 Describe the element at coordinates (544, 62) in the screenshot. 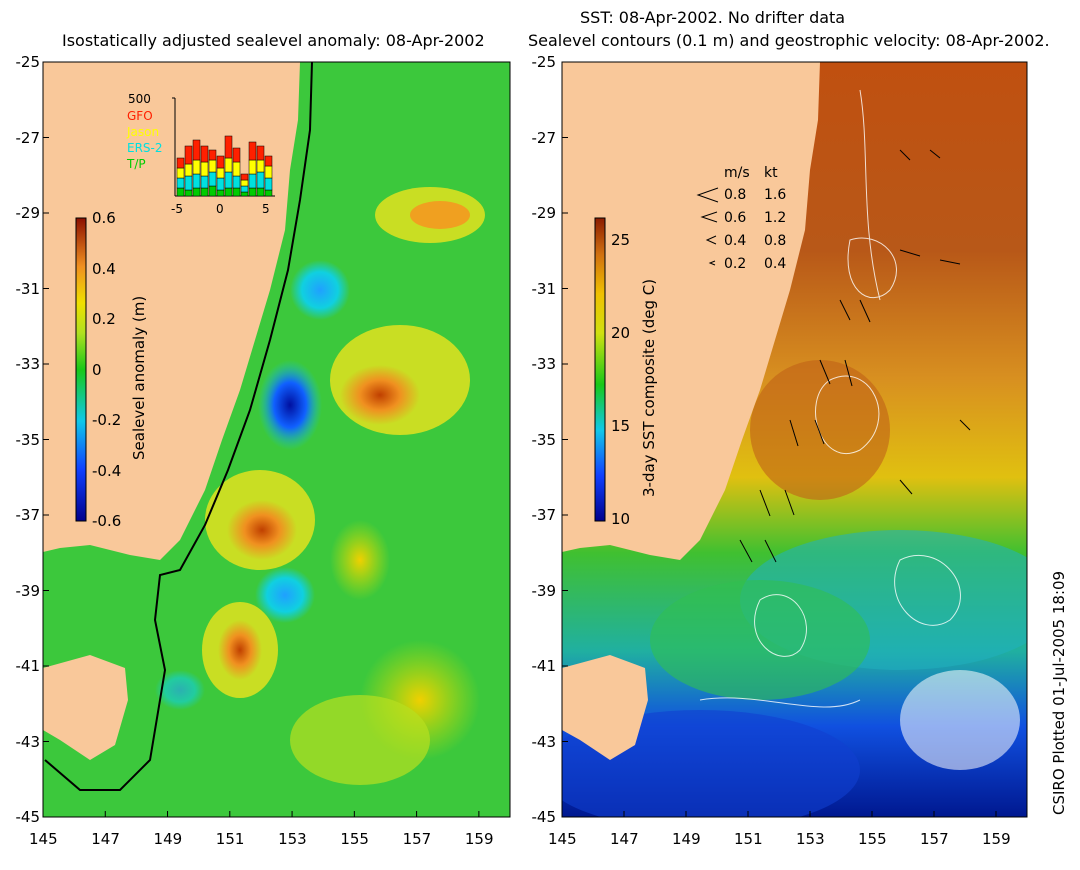

I see `right-y-tick-label: -25` at that location.